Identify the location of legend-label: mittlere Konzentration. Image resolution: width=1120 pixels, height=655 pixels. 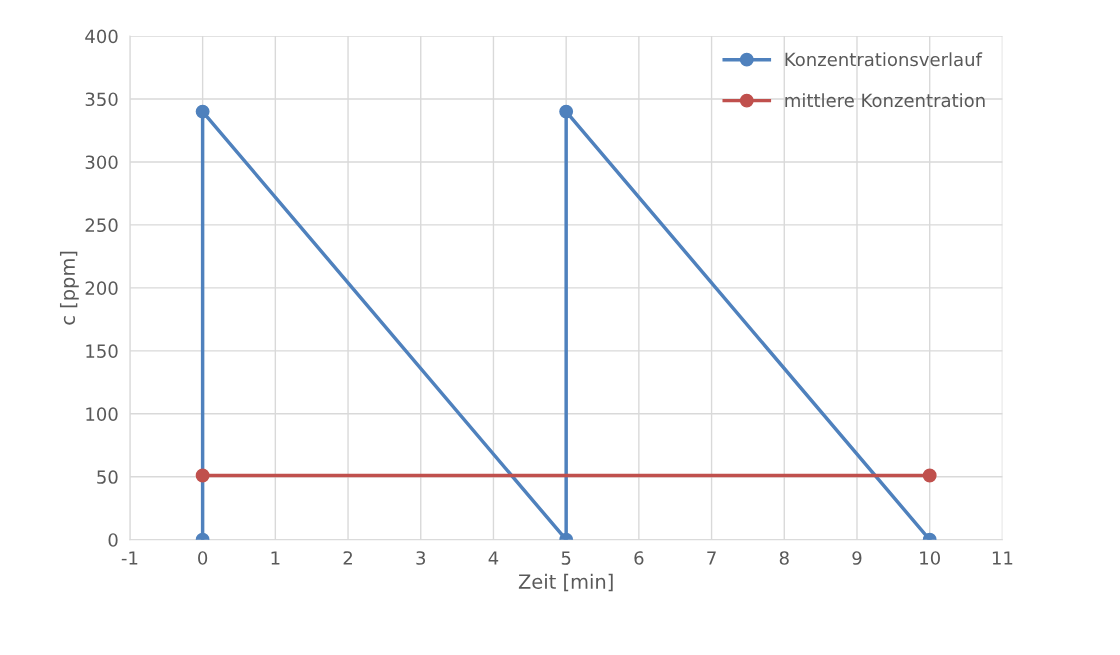
(885, 100).